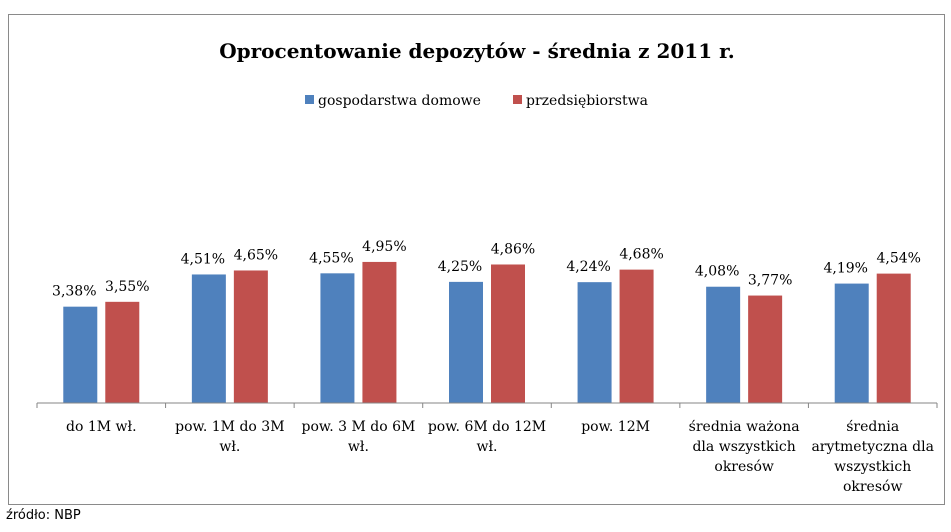 The height and width of the screenshot is (532, 951). Describe the element at coordinates (127, 287) in the screenshot. I see `data-label: 3,55%` at that location.